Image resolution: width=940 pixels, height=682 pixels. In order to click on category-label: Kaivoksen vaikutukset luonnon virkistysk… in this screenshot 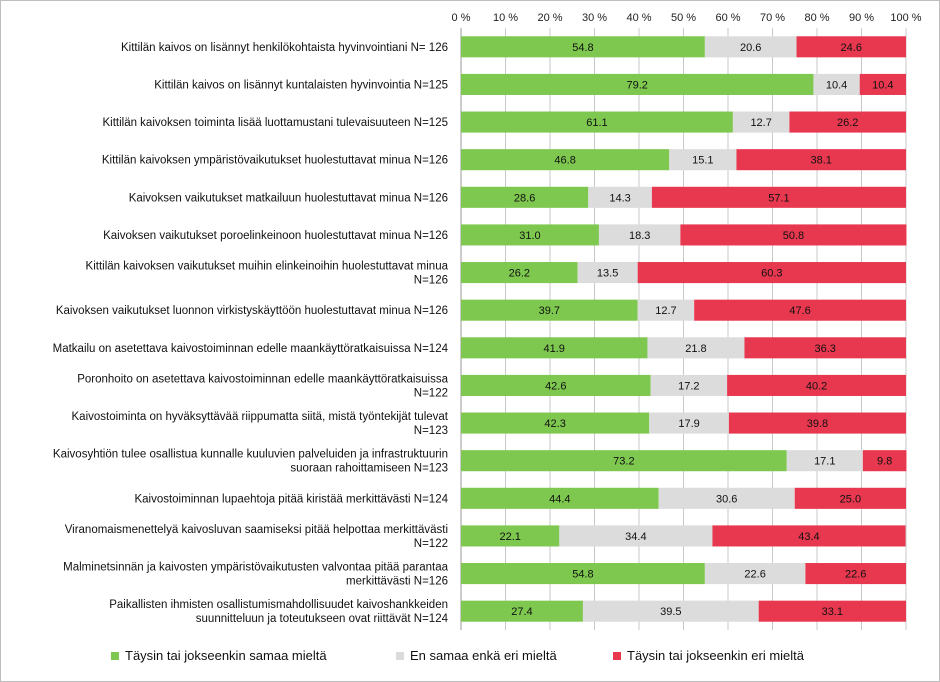, I will do `click(252, 311)`.